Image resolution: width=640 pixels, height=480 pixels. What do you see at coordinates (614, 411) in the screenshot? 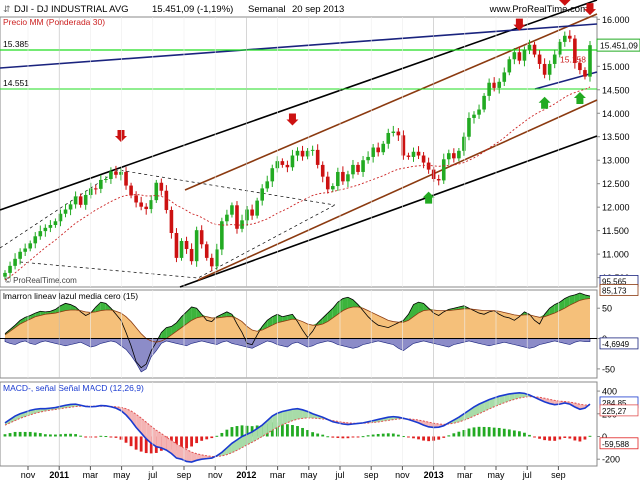
I see `macd-last-value: 225,27` at bounding box center [614, 411].